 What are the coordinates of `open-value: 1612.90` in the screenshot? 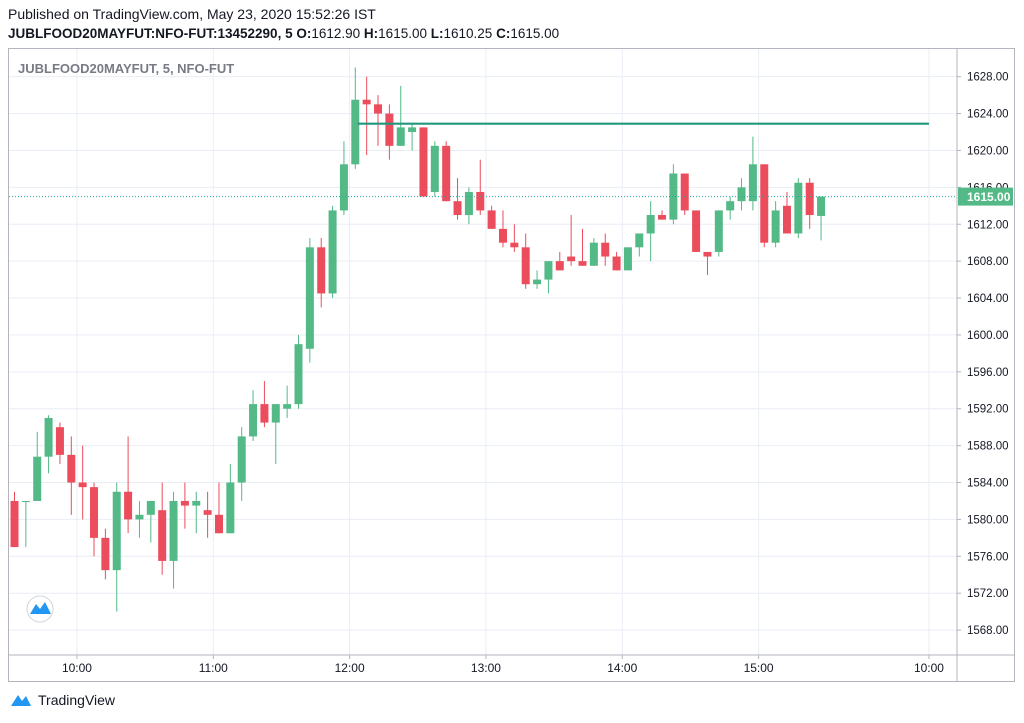 It's located at (336, 33).